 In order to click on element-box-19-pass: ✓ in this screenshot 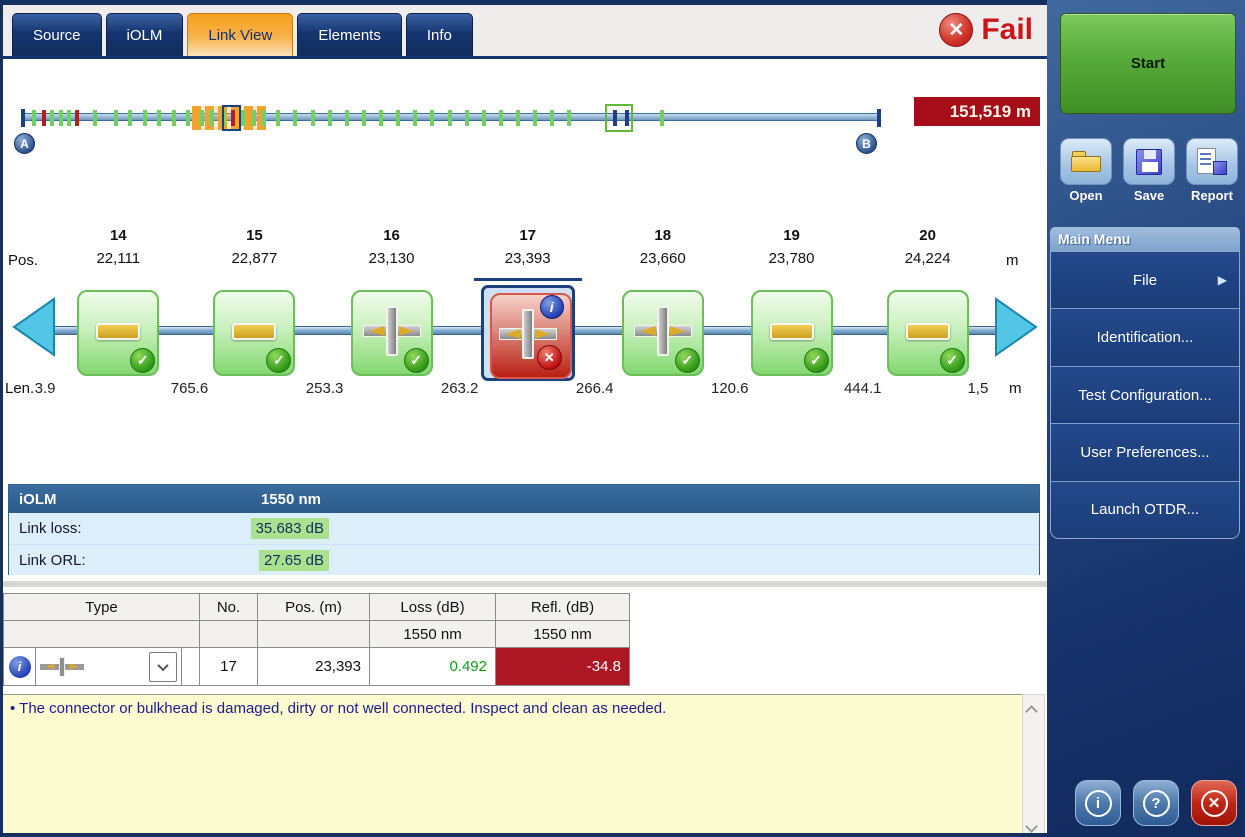, I will do `click(792, 333)`.